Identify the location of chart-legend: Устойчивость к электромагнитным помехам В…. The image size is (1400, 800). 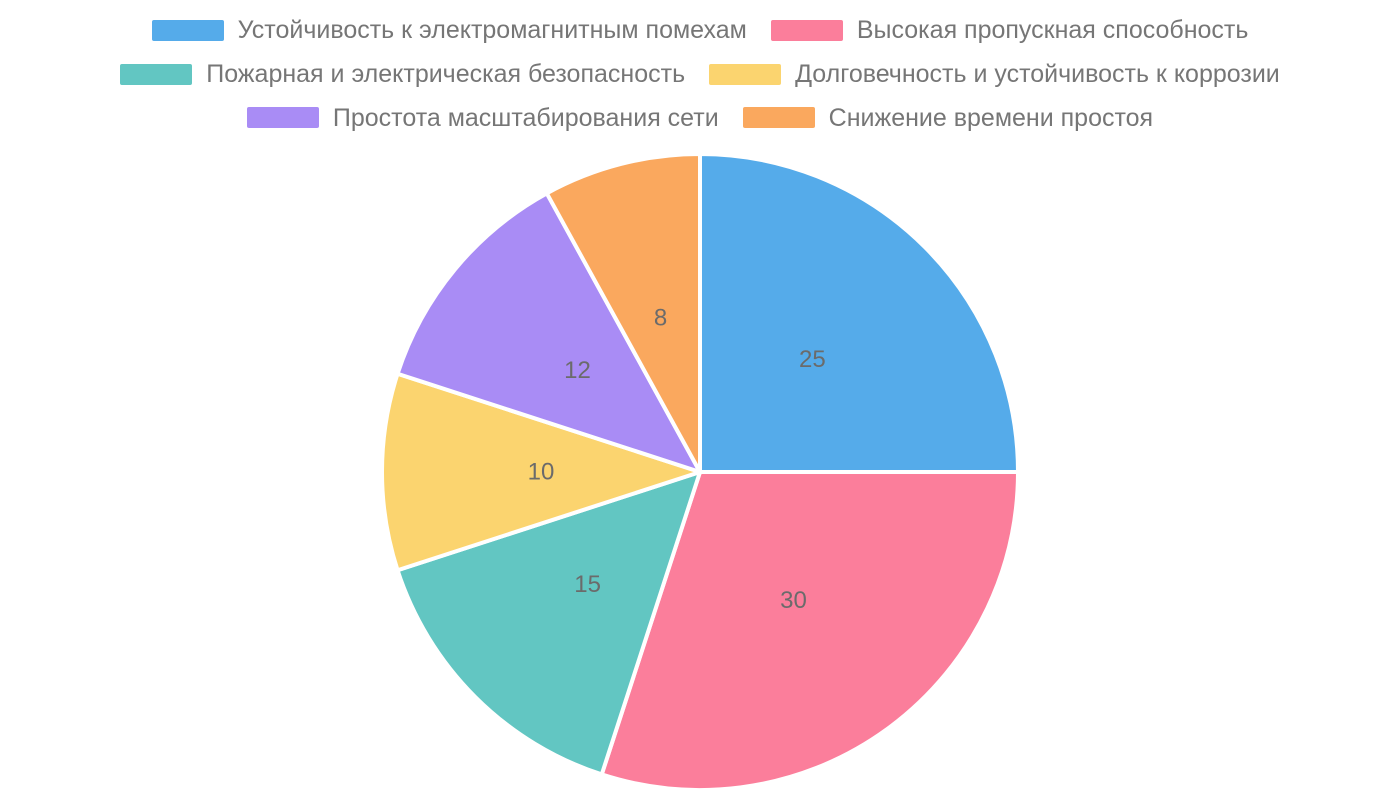
(700, 74).